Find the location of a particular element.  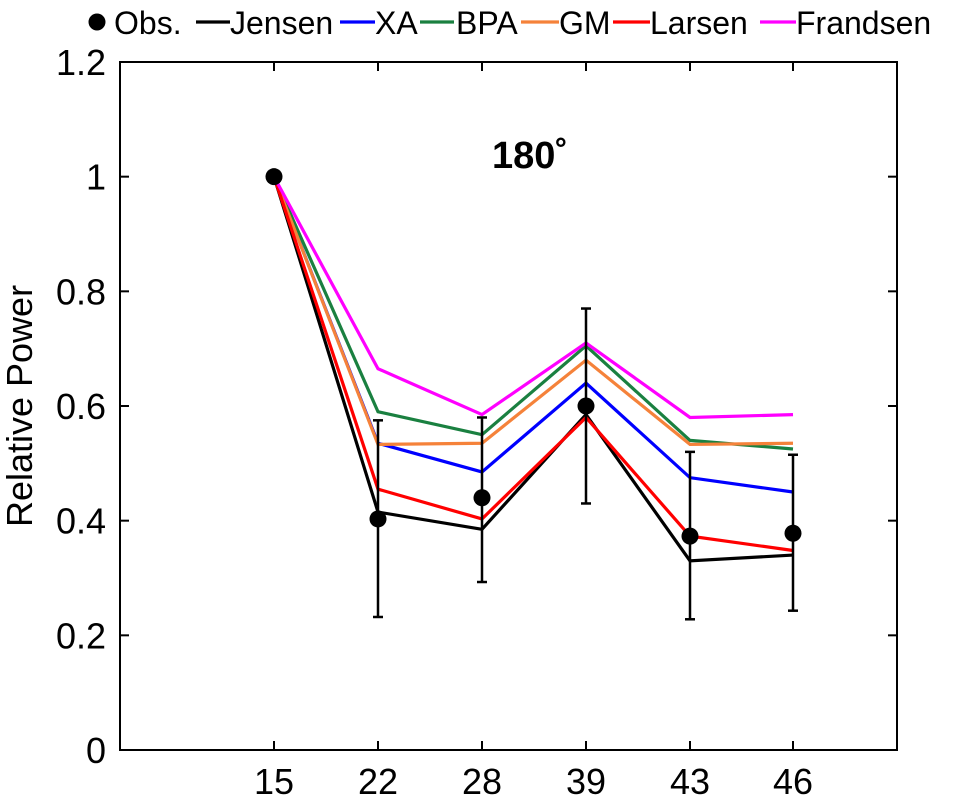

x-tick-label: 28 is located at coordinates (482, 781).